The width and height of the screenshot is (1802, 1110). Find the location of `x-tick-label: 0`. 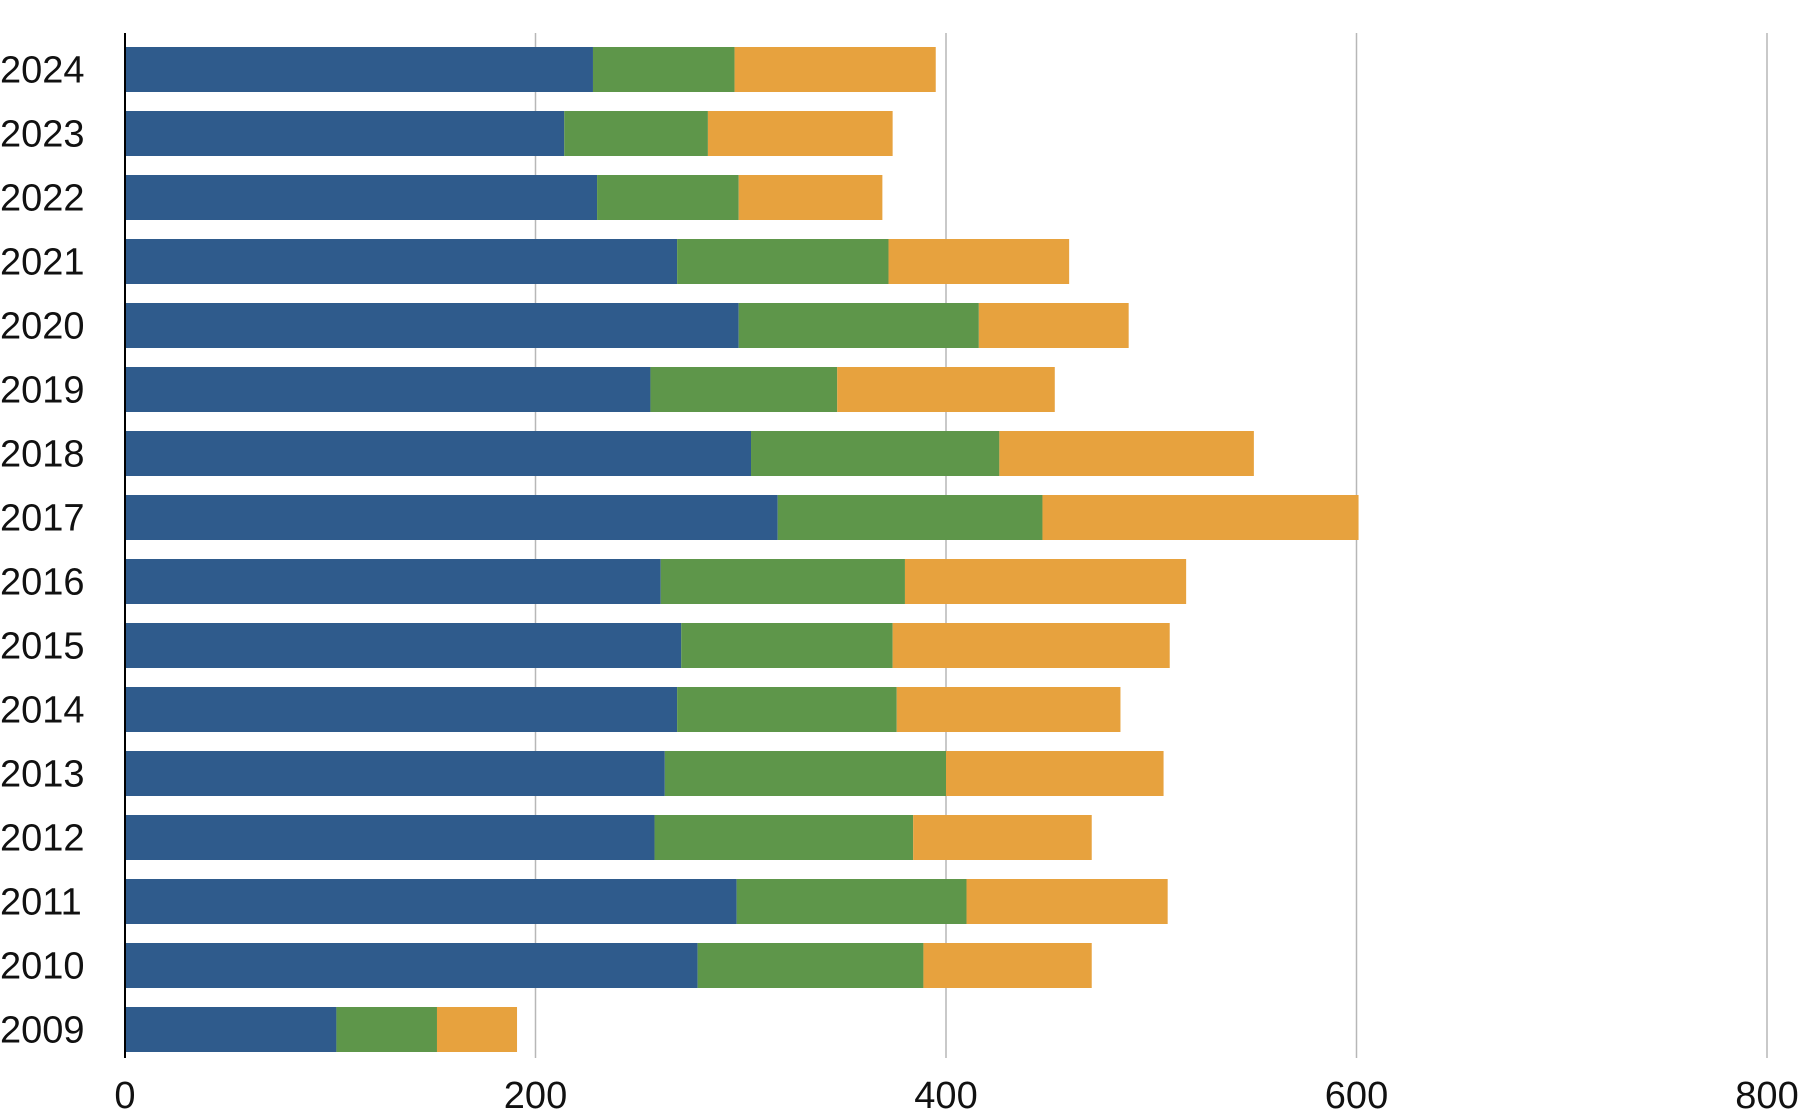

x-tick-label: 0 is located at coordinates (124, 1092).